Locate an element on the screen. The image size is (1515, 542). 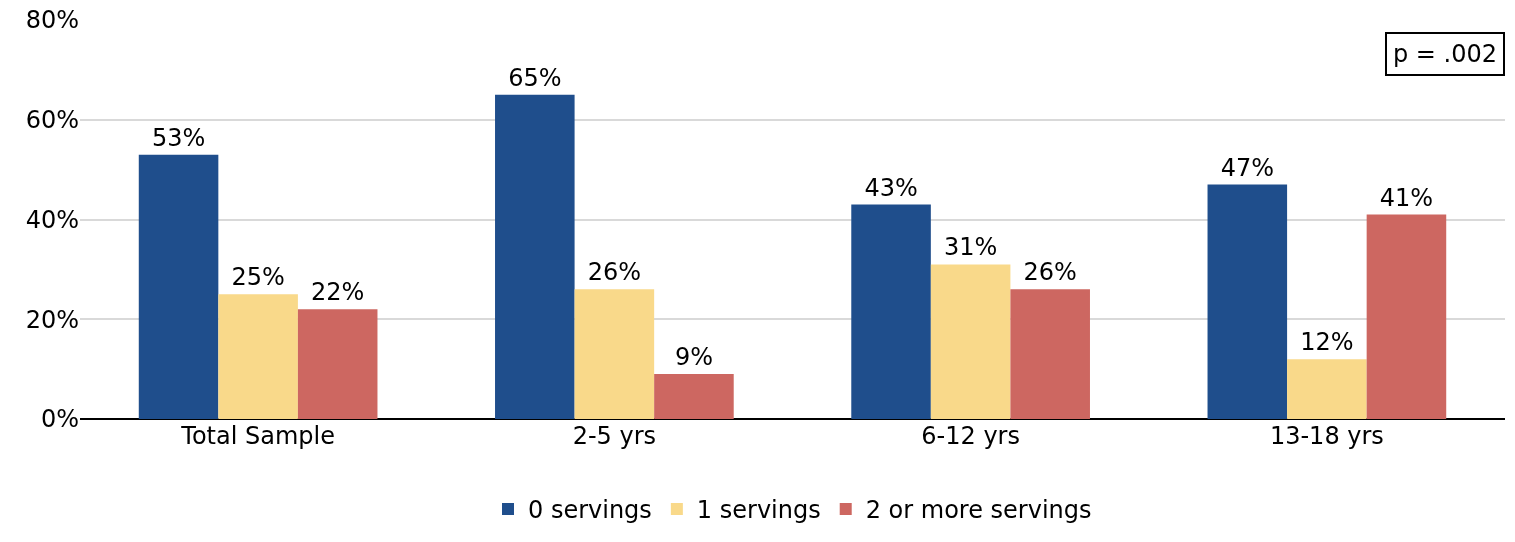
legend-label: 1 servings is located at coordinates (758, 510).